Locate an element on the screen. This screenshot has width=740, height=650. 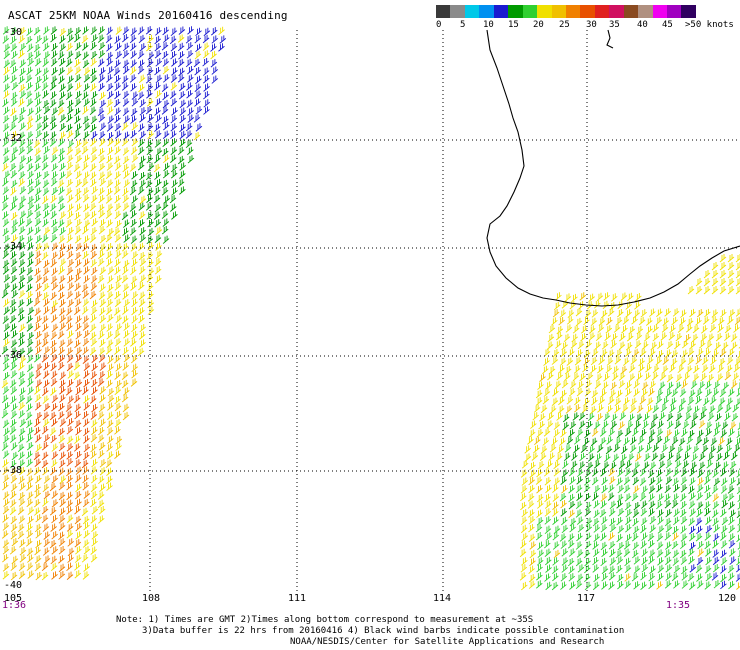
scale-swatch is located at coordinates (616, 11).